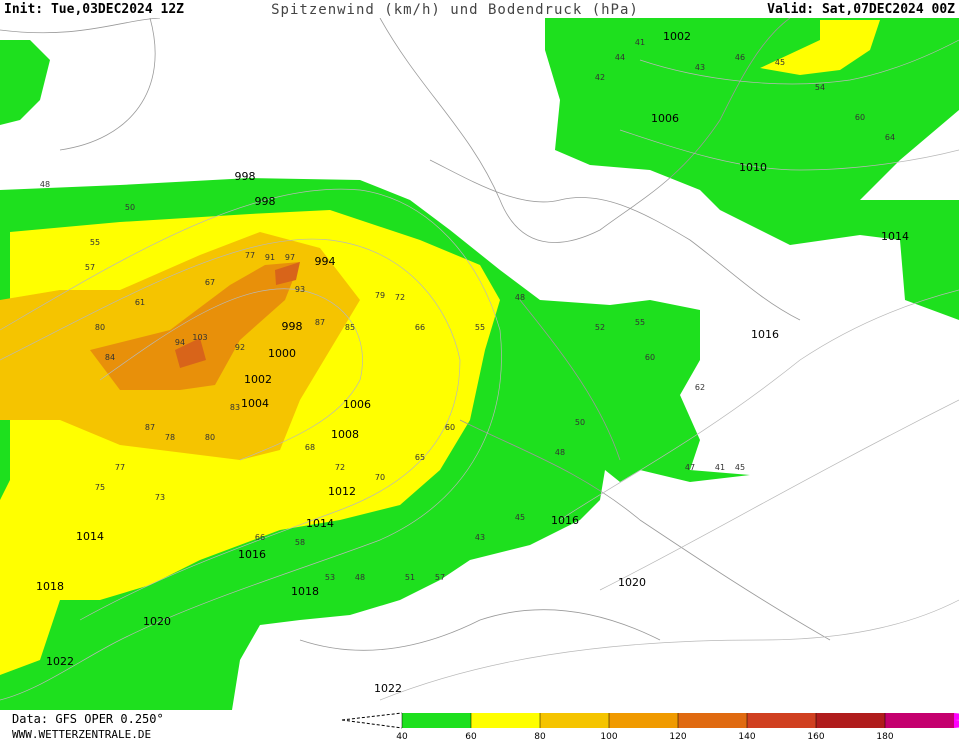 This screenshot has height=741, width=959. What do you see at coordinates (100, 487) in the screenshot?
I see `gust-value: 75` at bounding box center [100, 487].